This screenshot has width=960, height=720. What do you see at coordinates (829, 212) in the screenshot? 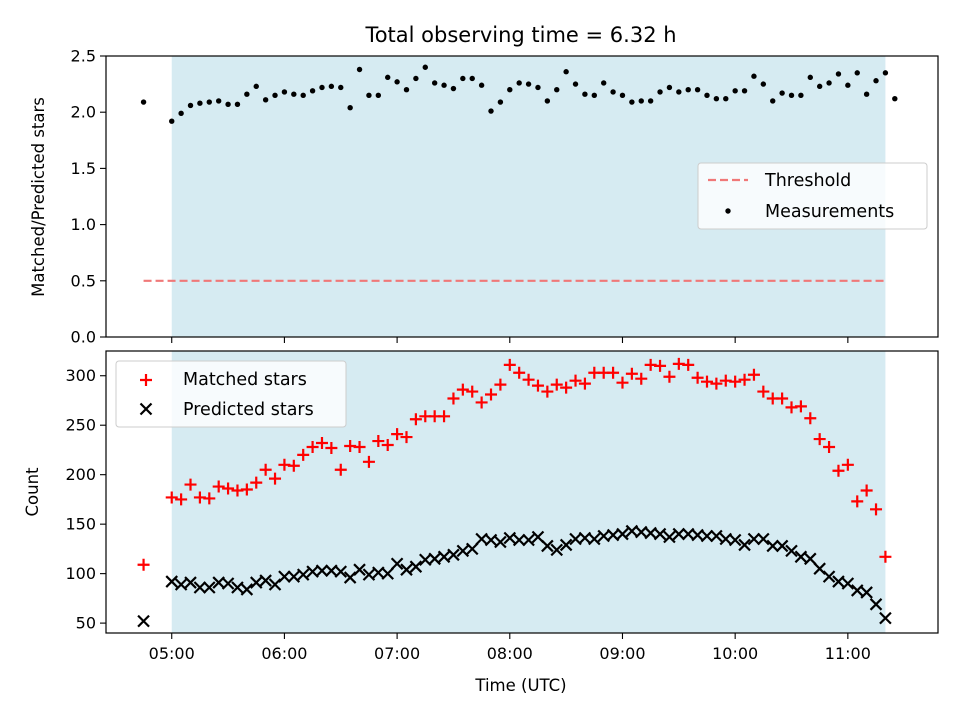
I see `legend-measurement-label: Measurements` at bounding box center [829, 212].